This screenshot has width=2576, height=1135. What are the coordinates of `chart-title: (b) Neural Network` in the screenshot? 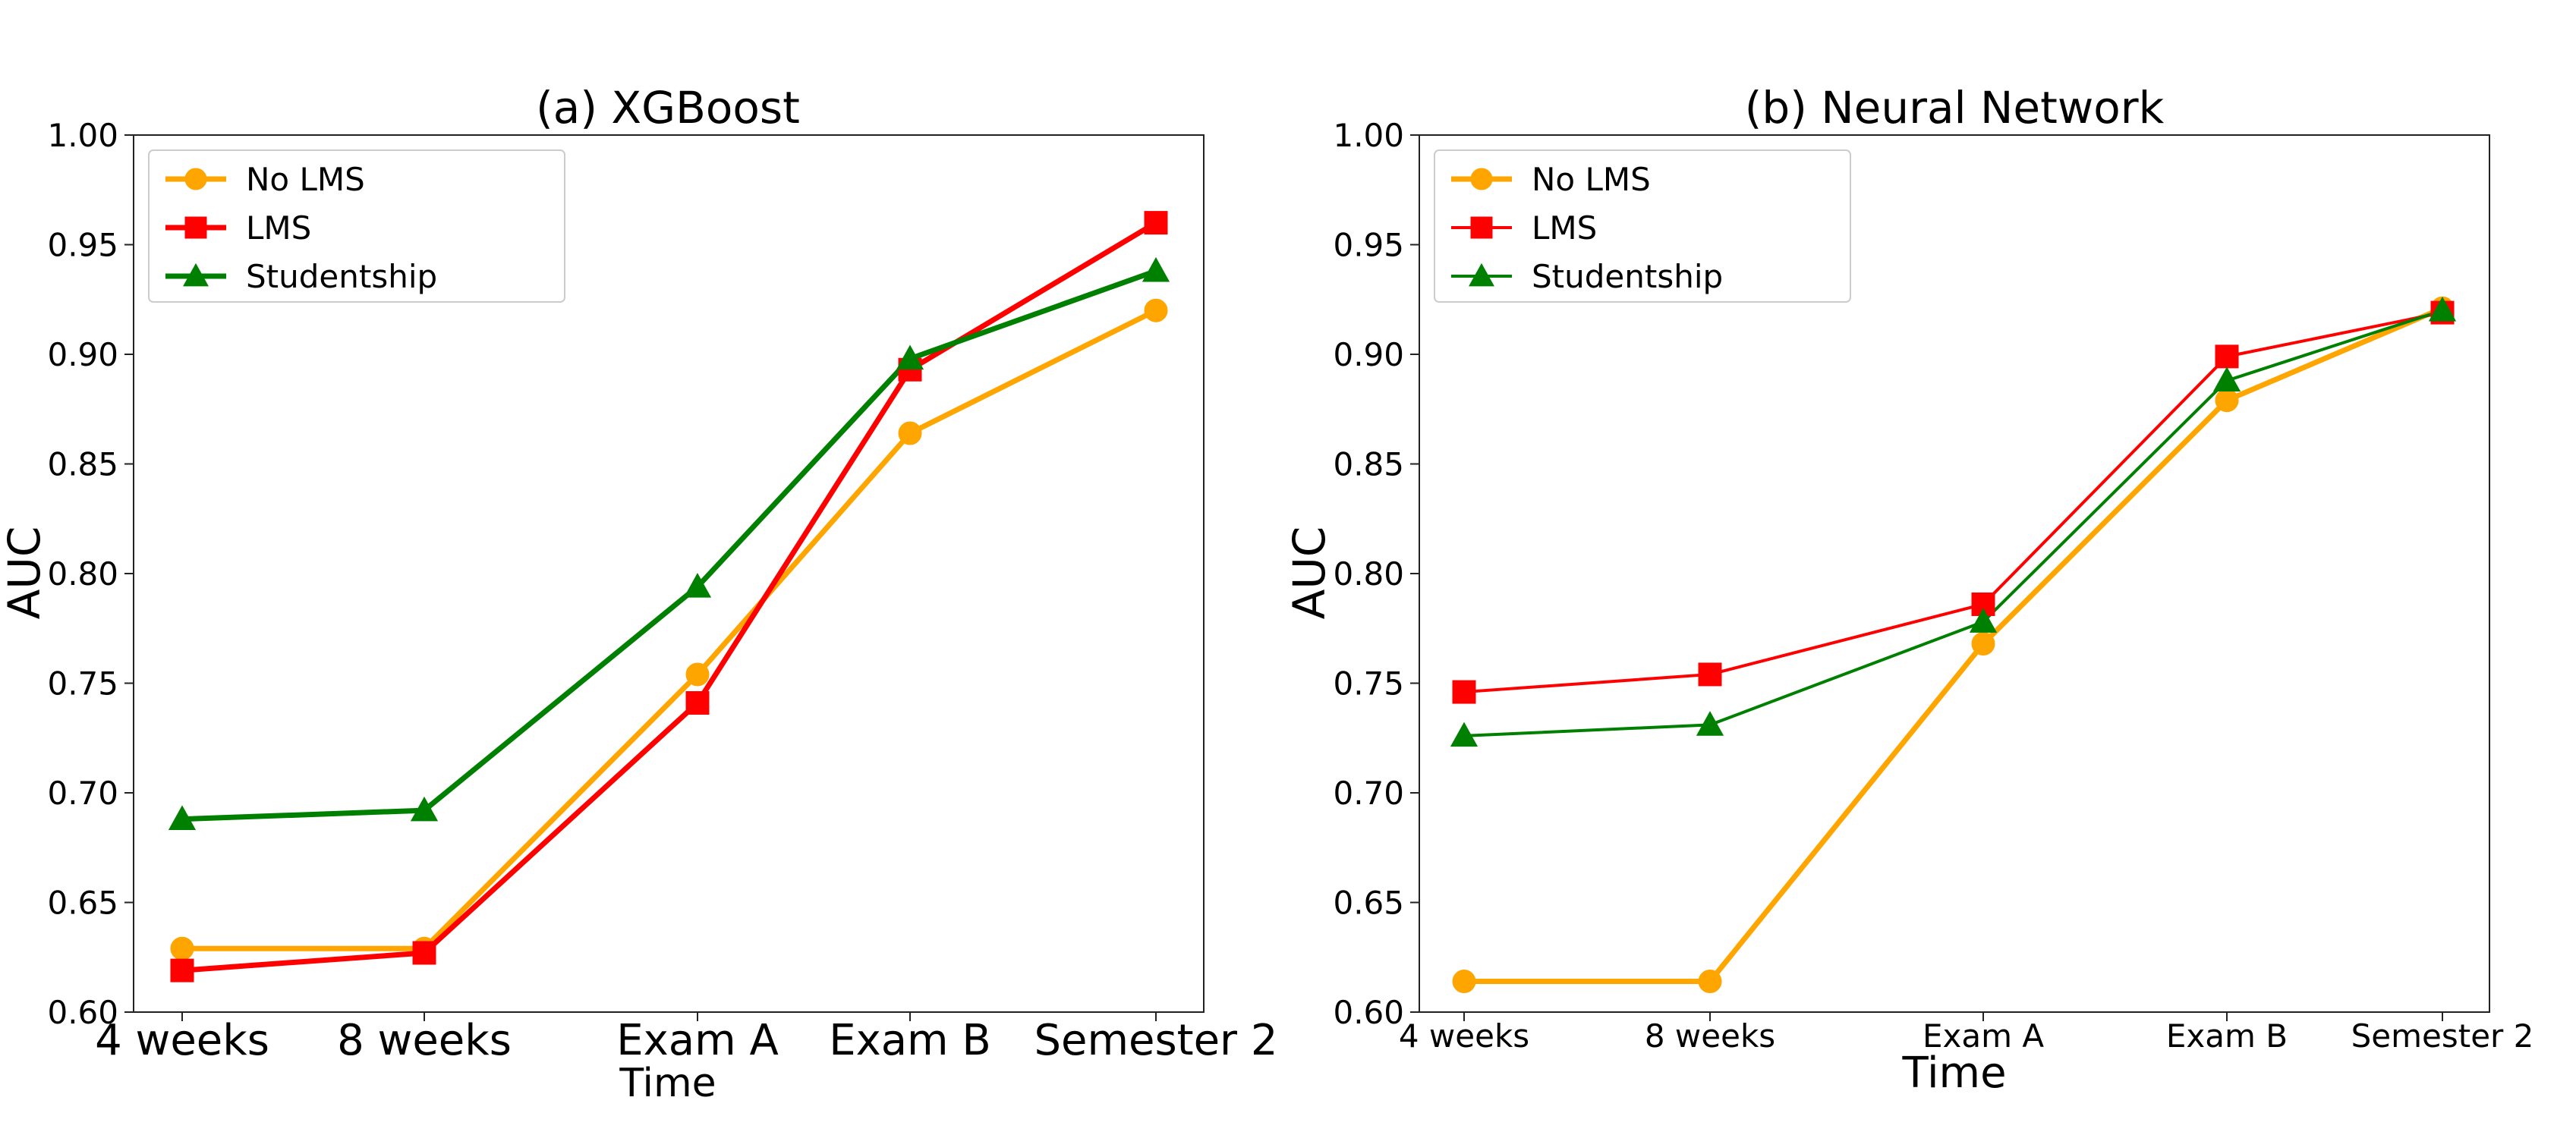 It's located at (1955, 108).